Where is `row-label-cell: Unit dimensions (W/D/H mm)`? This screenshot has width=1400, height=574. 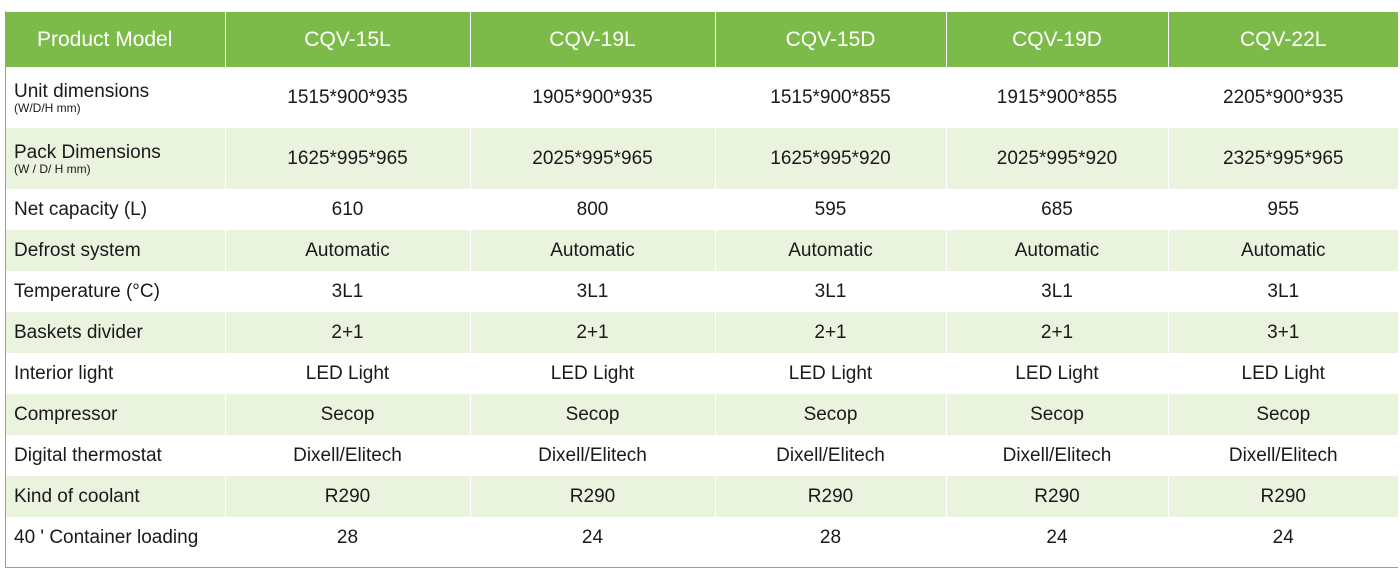 row-label-cell: Unit dimensions (W/D/H mm) is located at coordinates (116, 97).